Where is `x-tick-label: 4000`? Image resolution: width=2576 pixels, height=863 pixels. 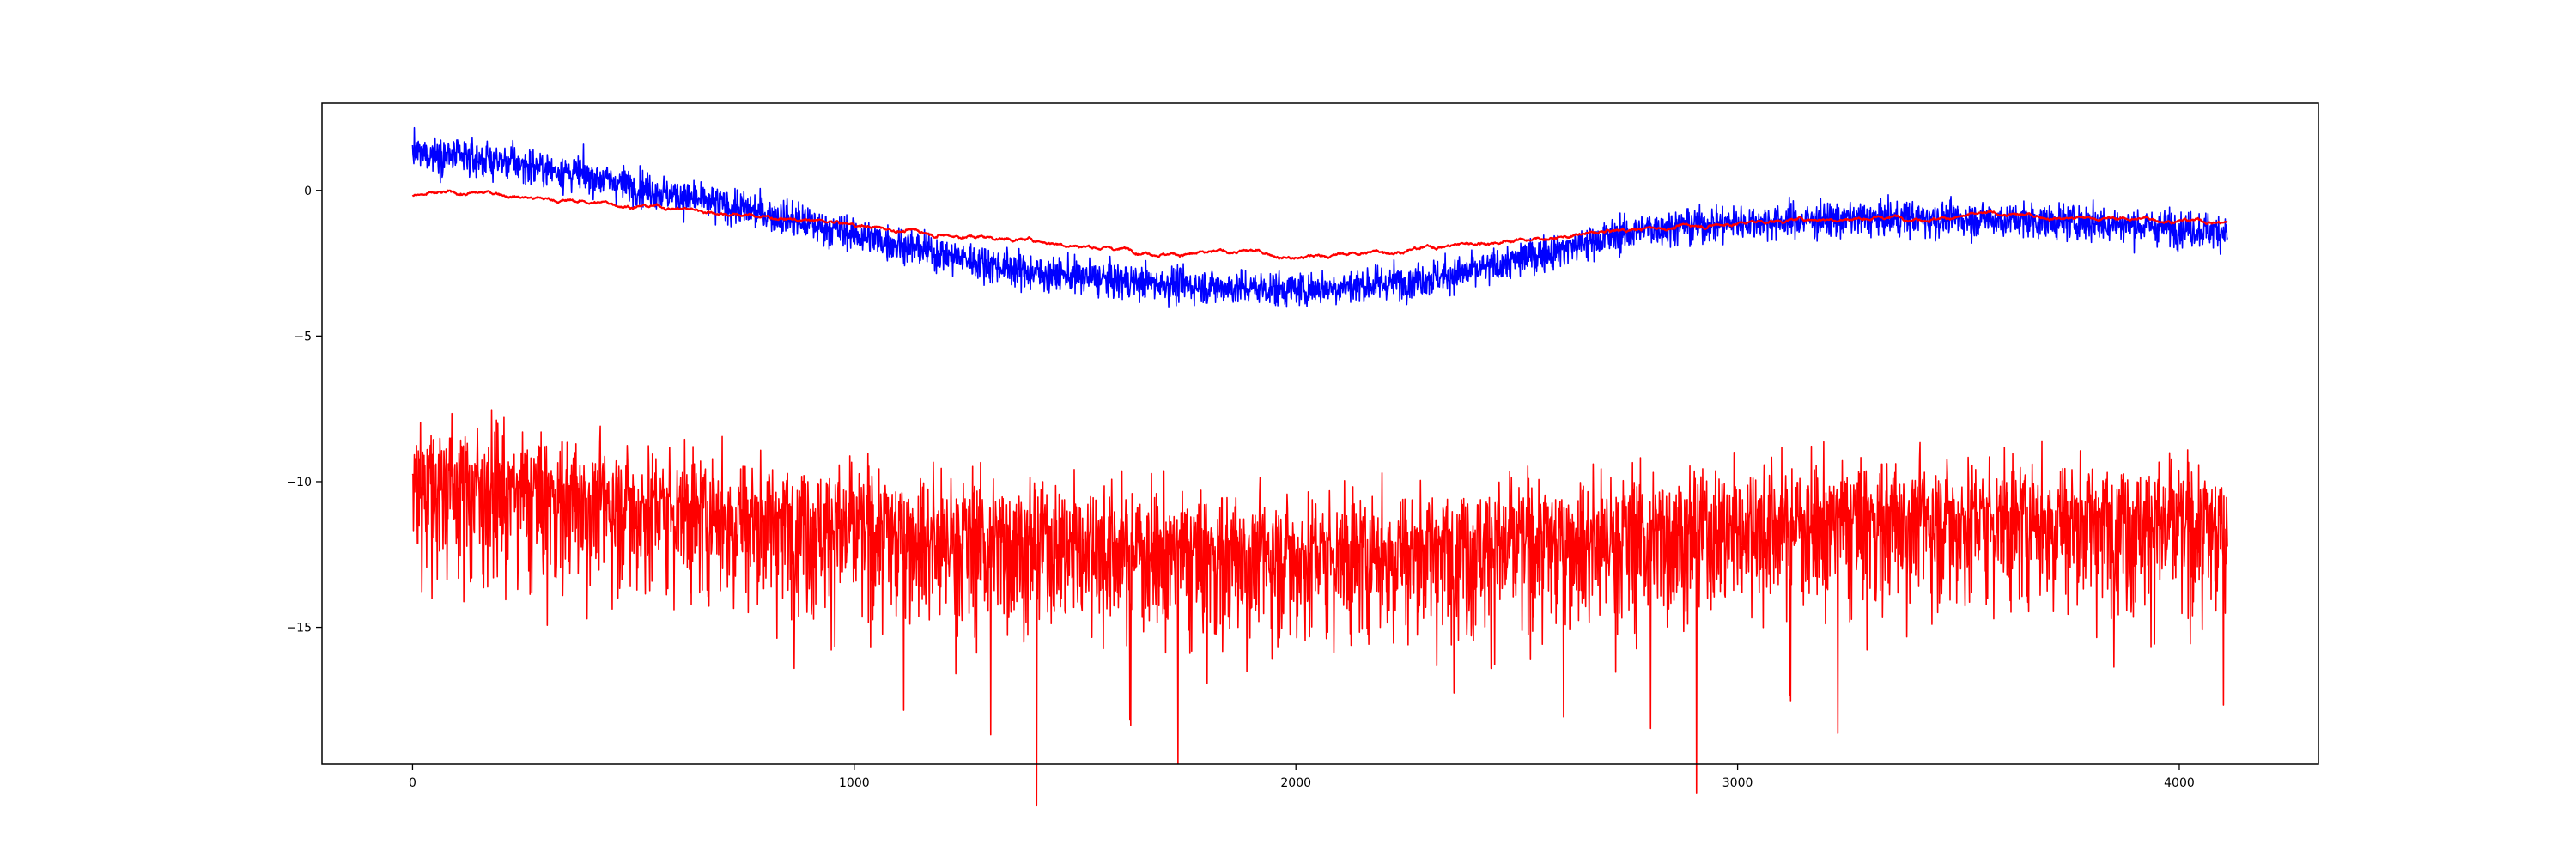
x-tick-label: 4000 is located at coordinates (2179, 783).